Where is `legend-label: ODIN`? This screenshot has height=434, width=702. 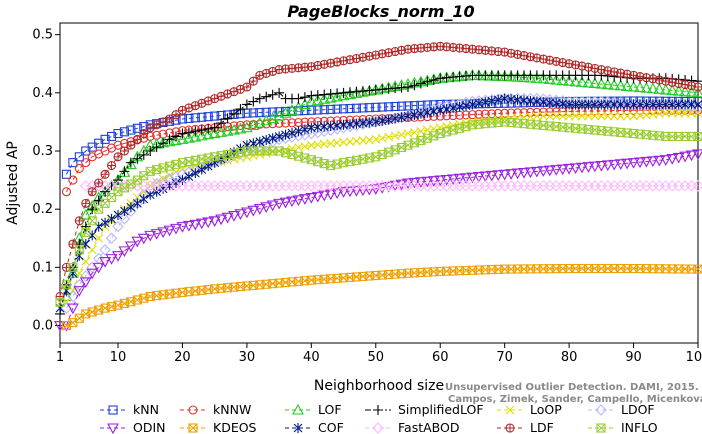 legend-label: ODIN is located at coordinates (149, 427).